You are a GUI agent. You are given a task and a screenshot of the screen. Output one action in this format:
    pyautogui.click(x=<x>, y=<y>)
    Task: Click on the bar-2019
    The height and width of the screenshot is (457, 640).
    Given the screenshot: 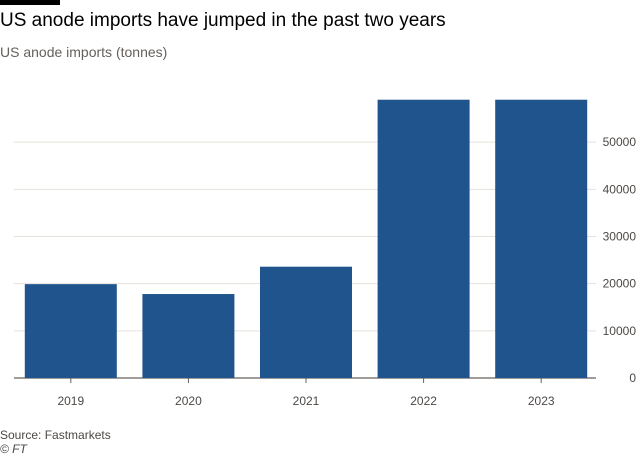 What is the action you would take?
    pyautogui.click(x=70, y=331)
    